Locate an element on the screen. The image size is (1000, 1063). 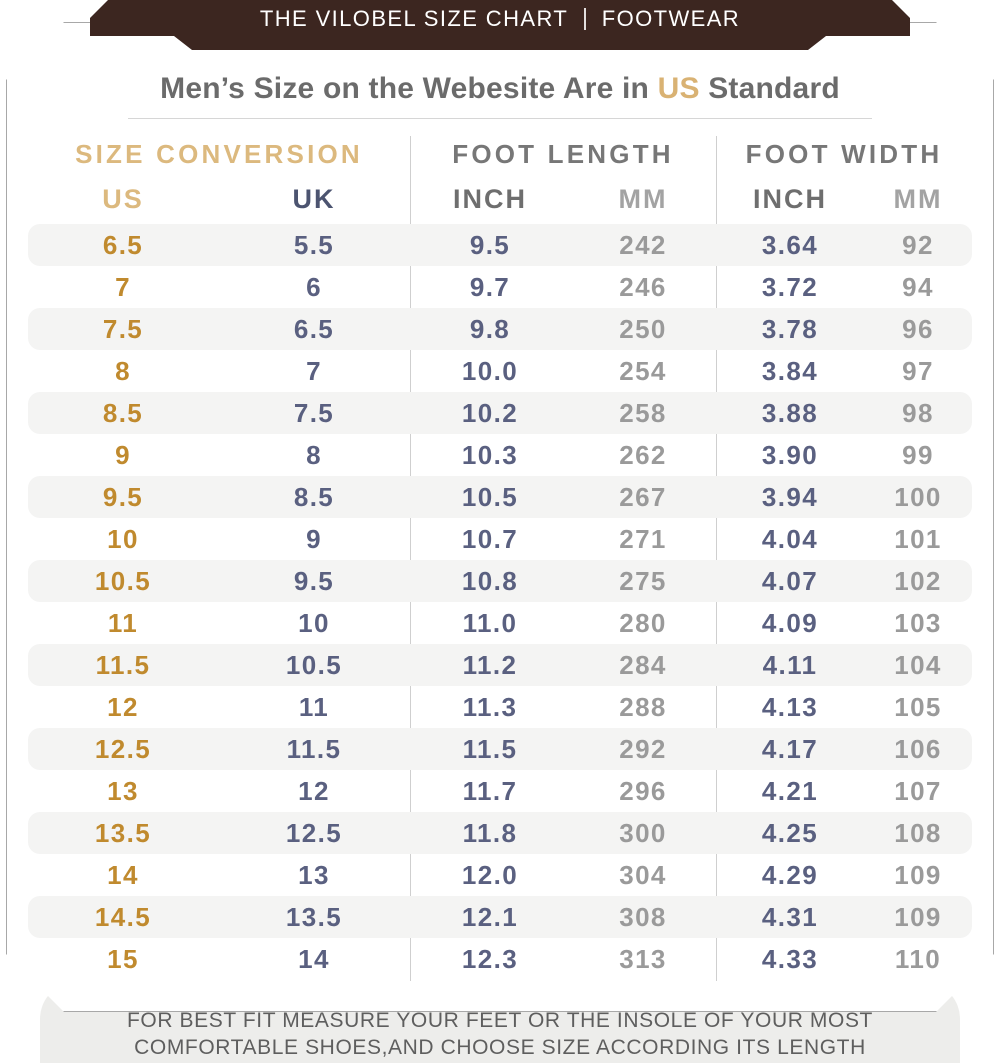
table-row: 9 8 10.3 262 3.90 99 is located at coordinates (500, 455).